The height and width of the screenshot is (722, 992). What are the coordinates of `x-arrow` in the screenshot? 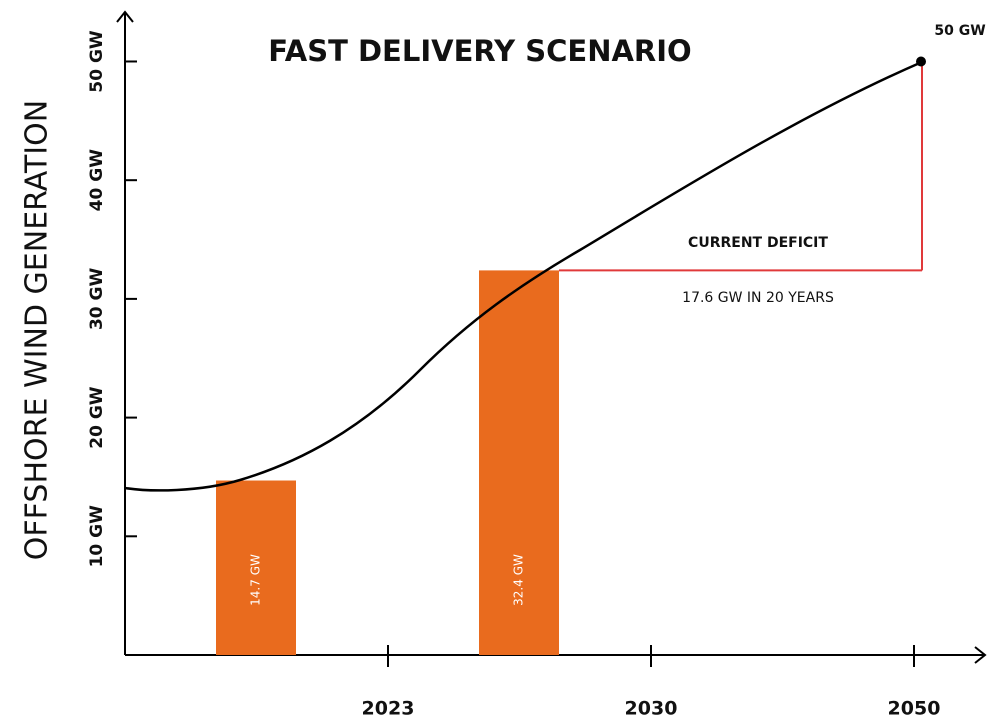 It's located at (980, 655).